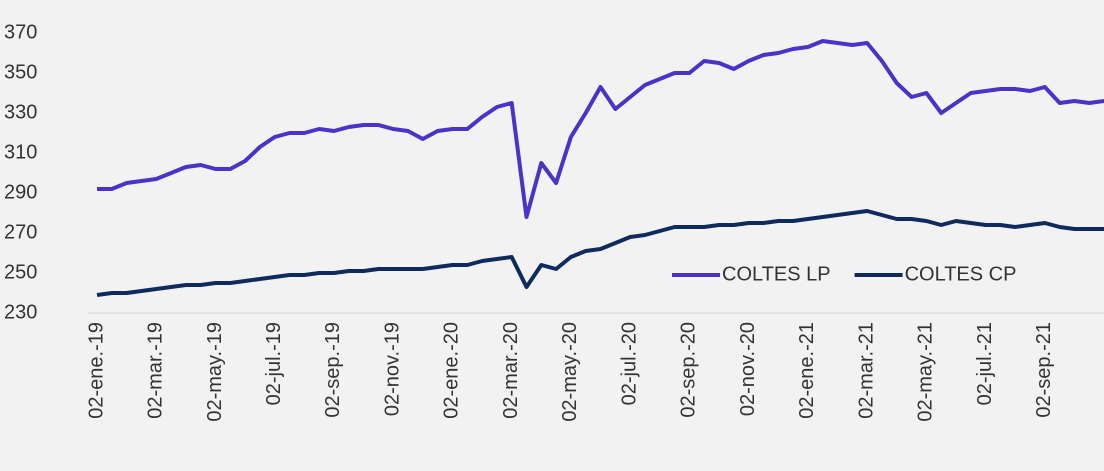  Describe the element at coordinates (392, 369) in the screenshot. I see `x-tick-label: 02-nov.-19` at that location.